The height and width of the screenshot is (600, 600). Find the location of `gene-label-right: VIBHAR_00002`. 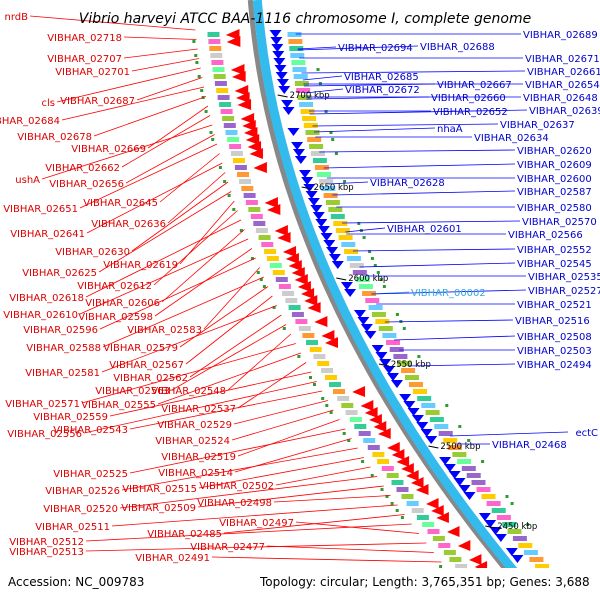

gene-label-right: VIBHAR_00002 is located at coordinates (448, 293).